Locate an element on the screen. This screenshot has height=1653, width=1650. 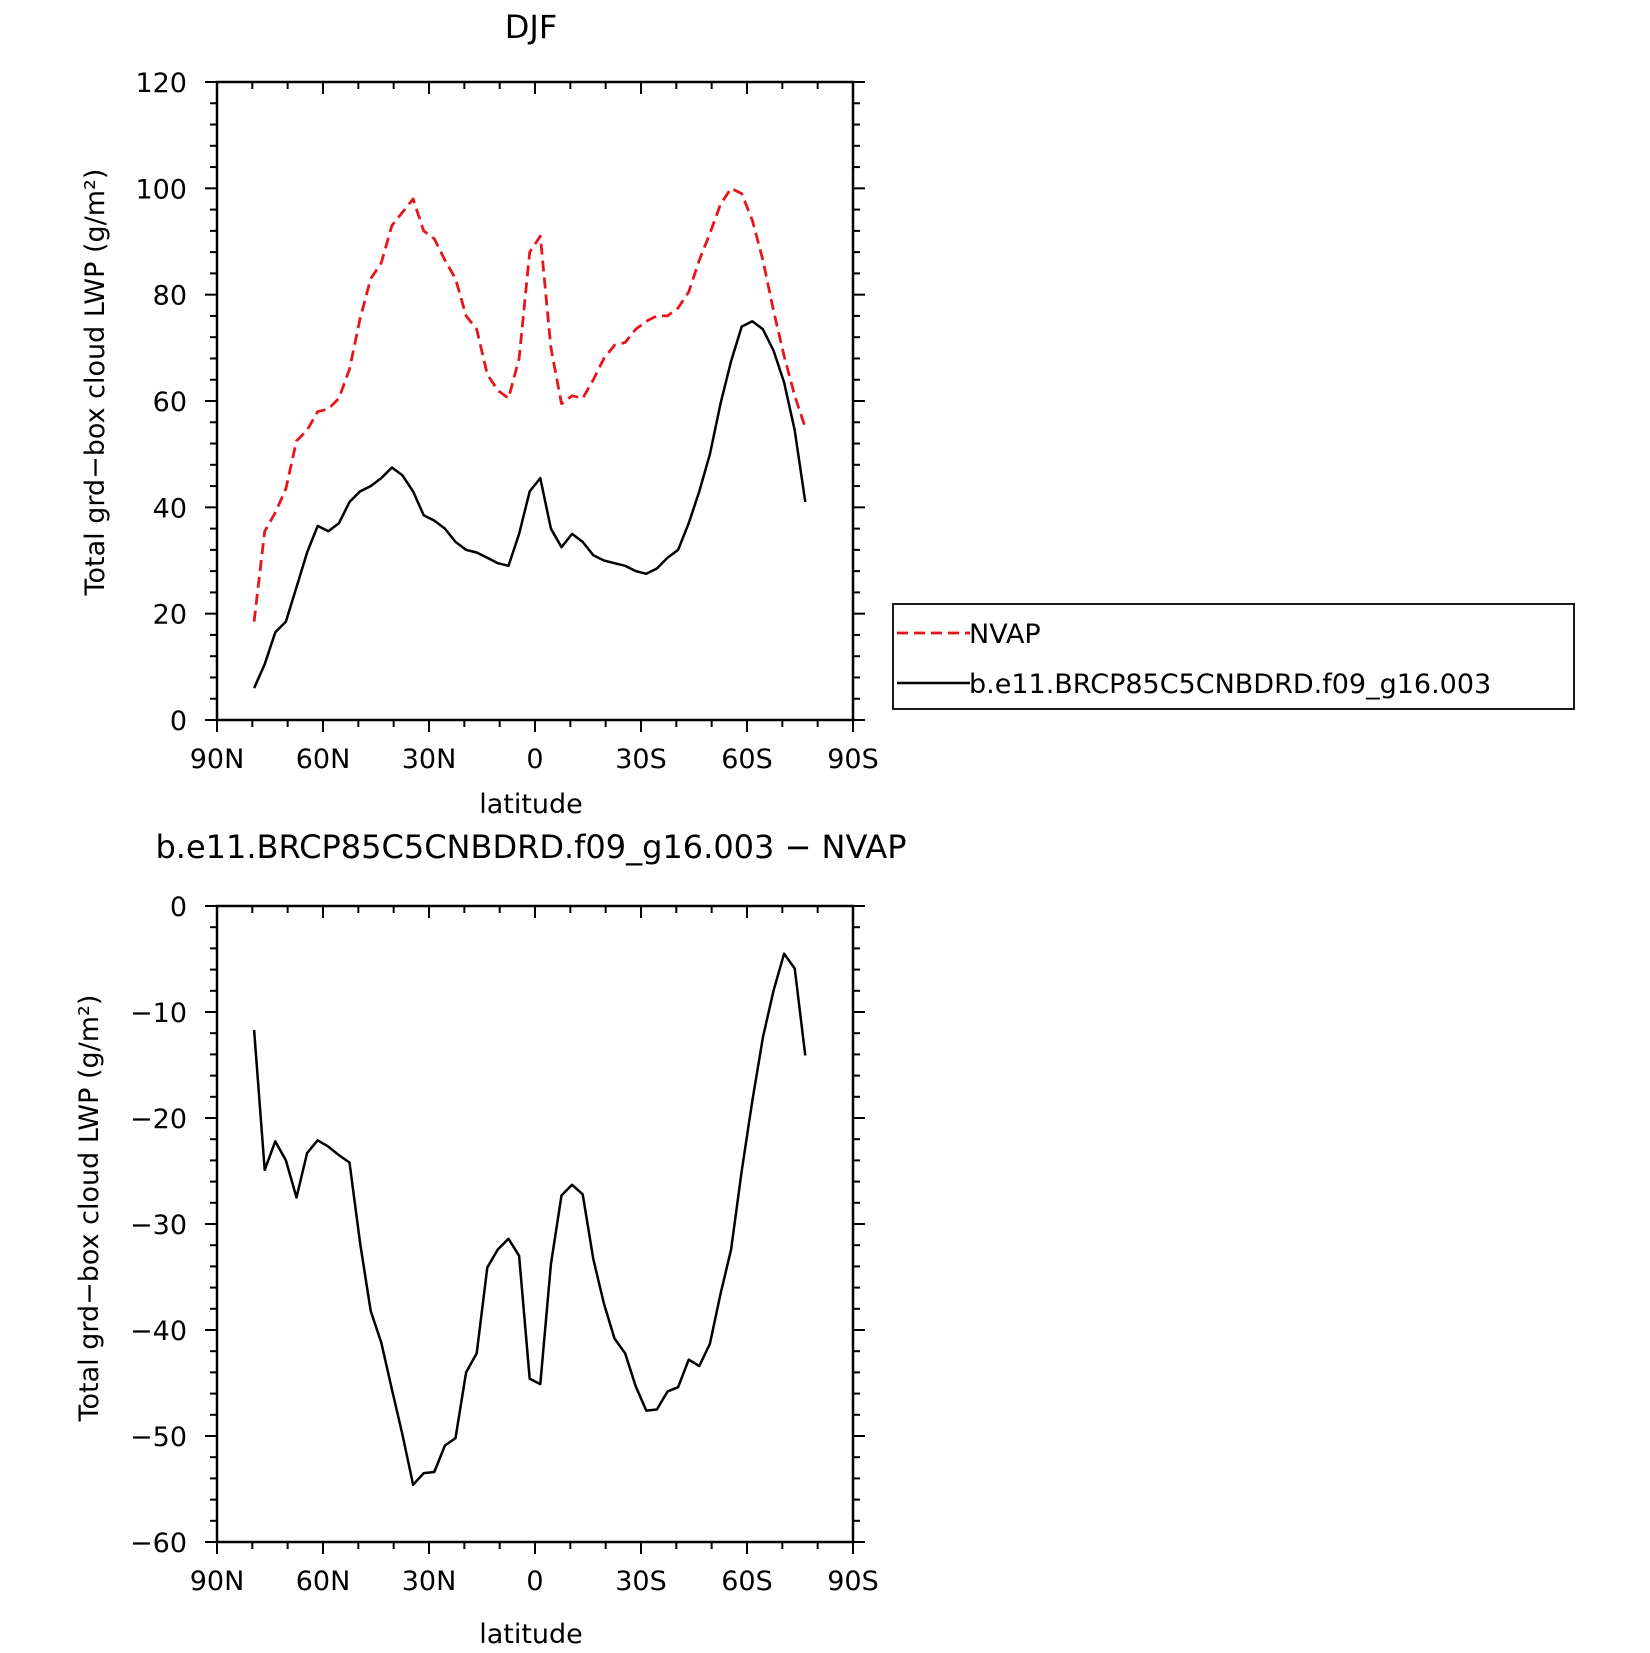
top-x-axis-label: latitude is located at coordinates (531, 804).